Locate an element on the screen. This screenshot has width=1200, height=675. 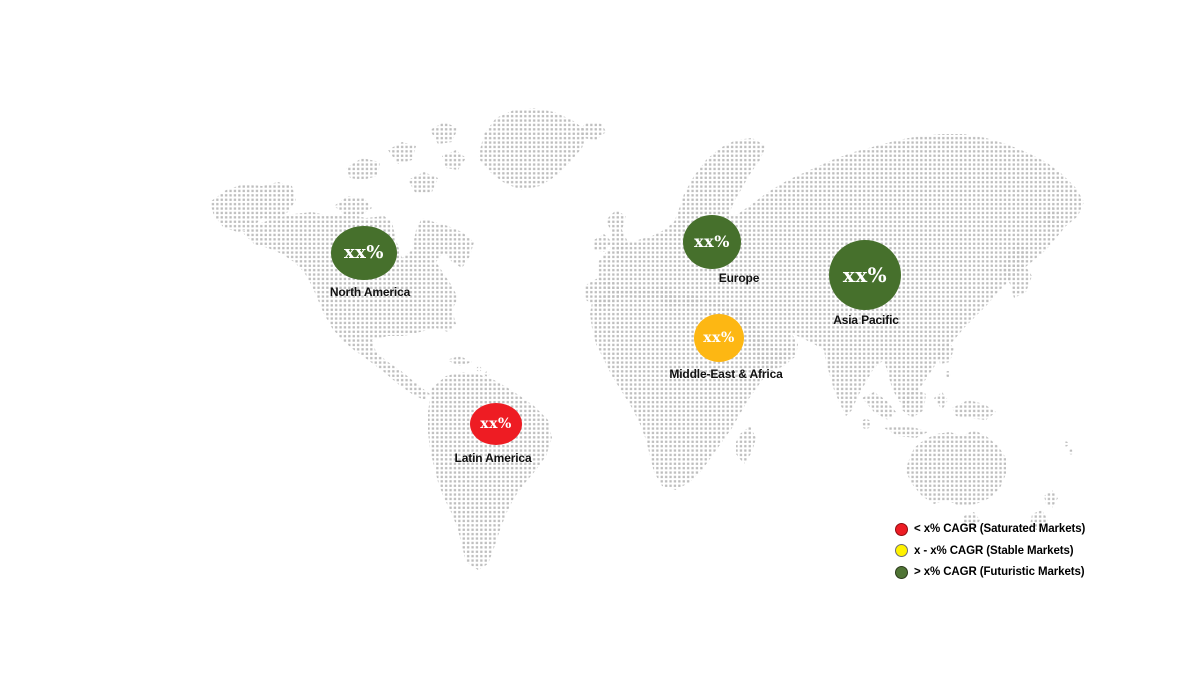
island-sri-lanka is located at coordinates (866, 424).